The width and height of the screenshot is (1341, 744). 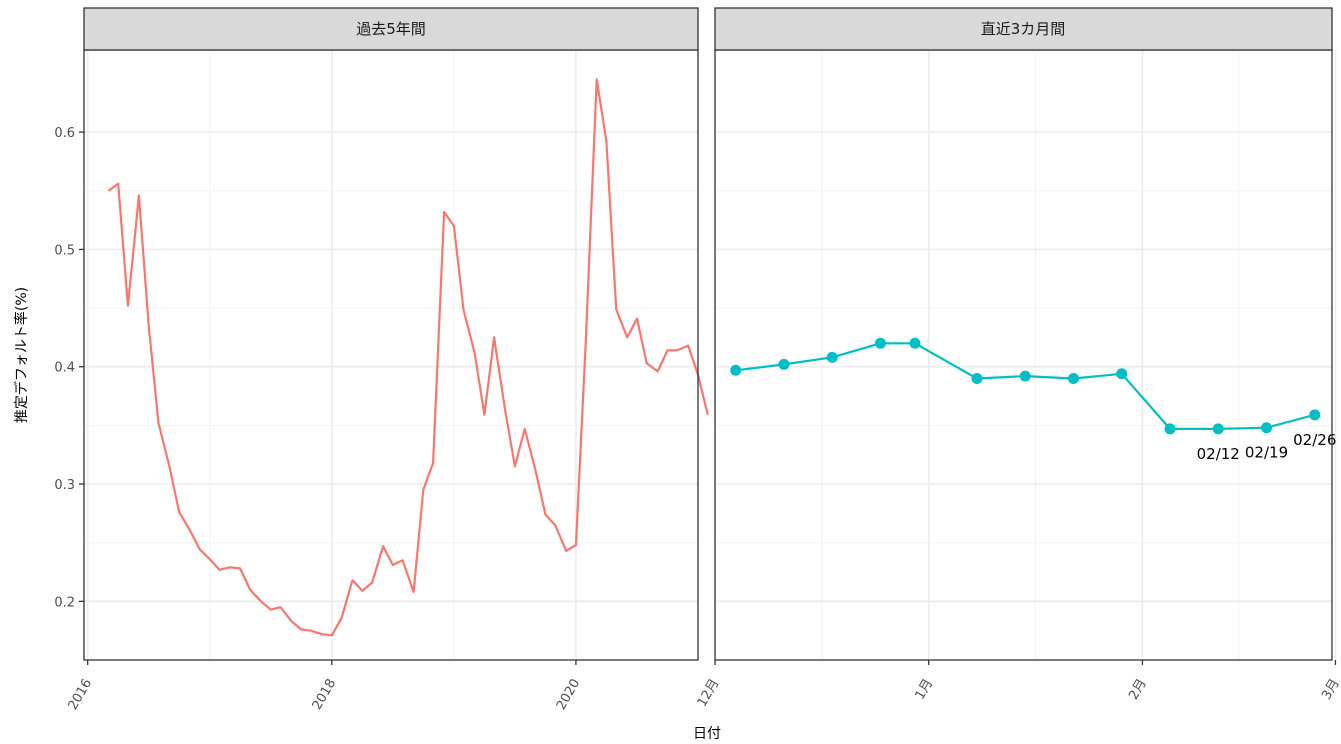 I want to click on series-right: 02/12 02/19 02/26, so click(x=1033, y=400).